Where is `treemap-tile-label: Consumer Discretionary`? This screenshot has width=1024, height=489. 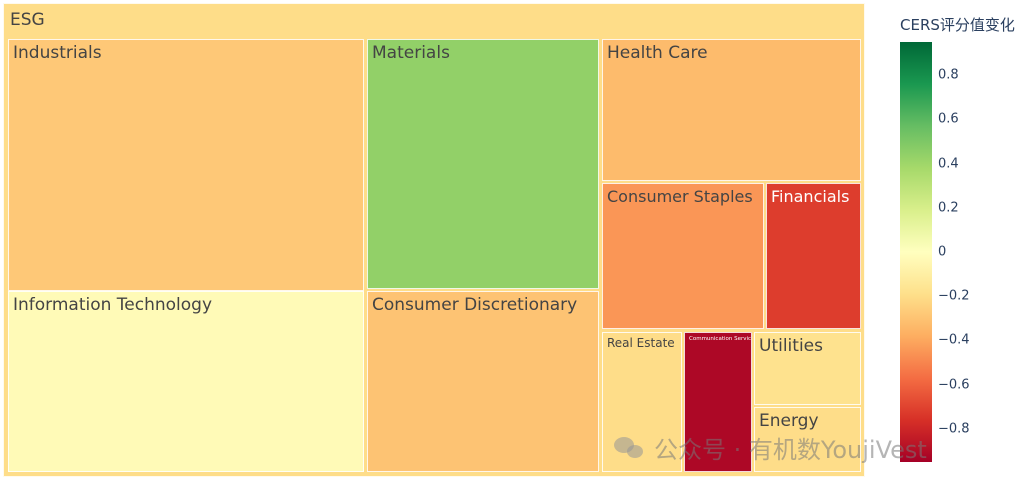
treemap-tile-label: Consumer Discretionary is located at coordinates (475, 305).